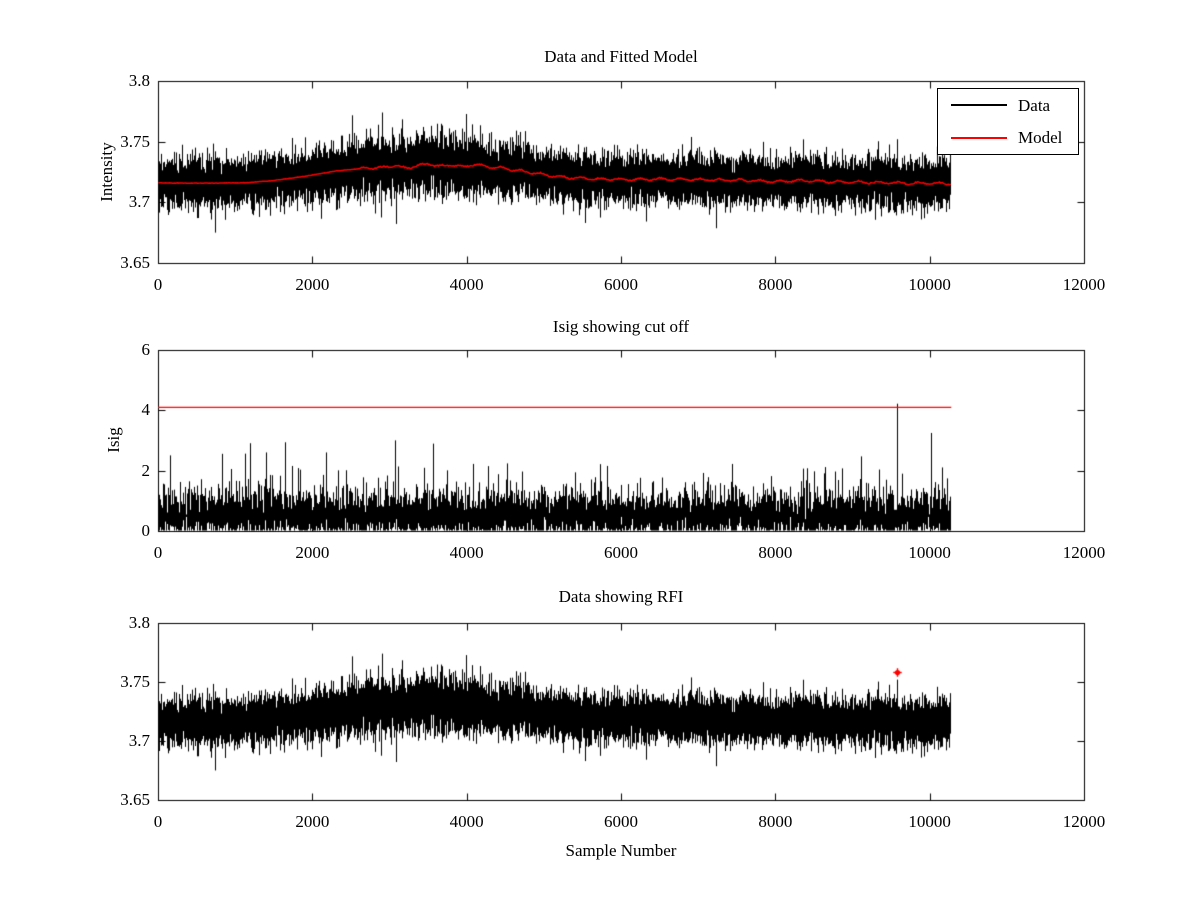 The width and height of the screenshot is (1200, 900). What do you see at coordinates (1008, 137) in the screenshot?
I see `legend-row-model: Model` at bounding box center [1008, 137].